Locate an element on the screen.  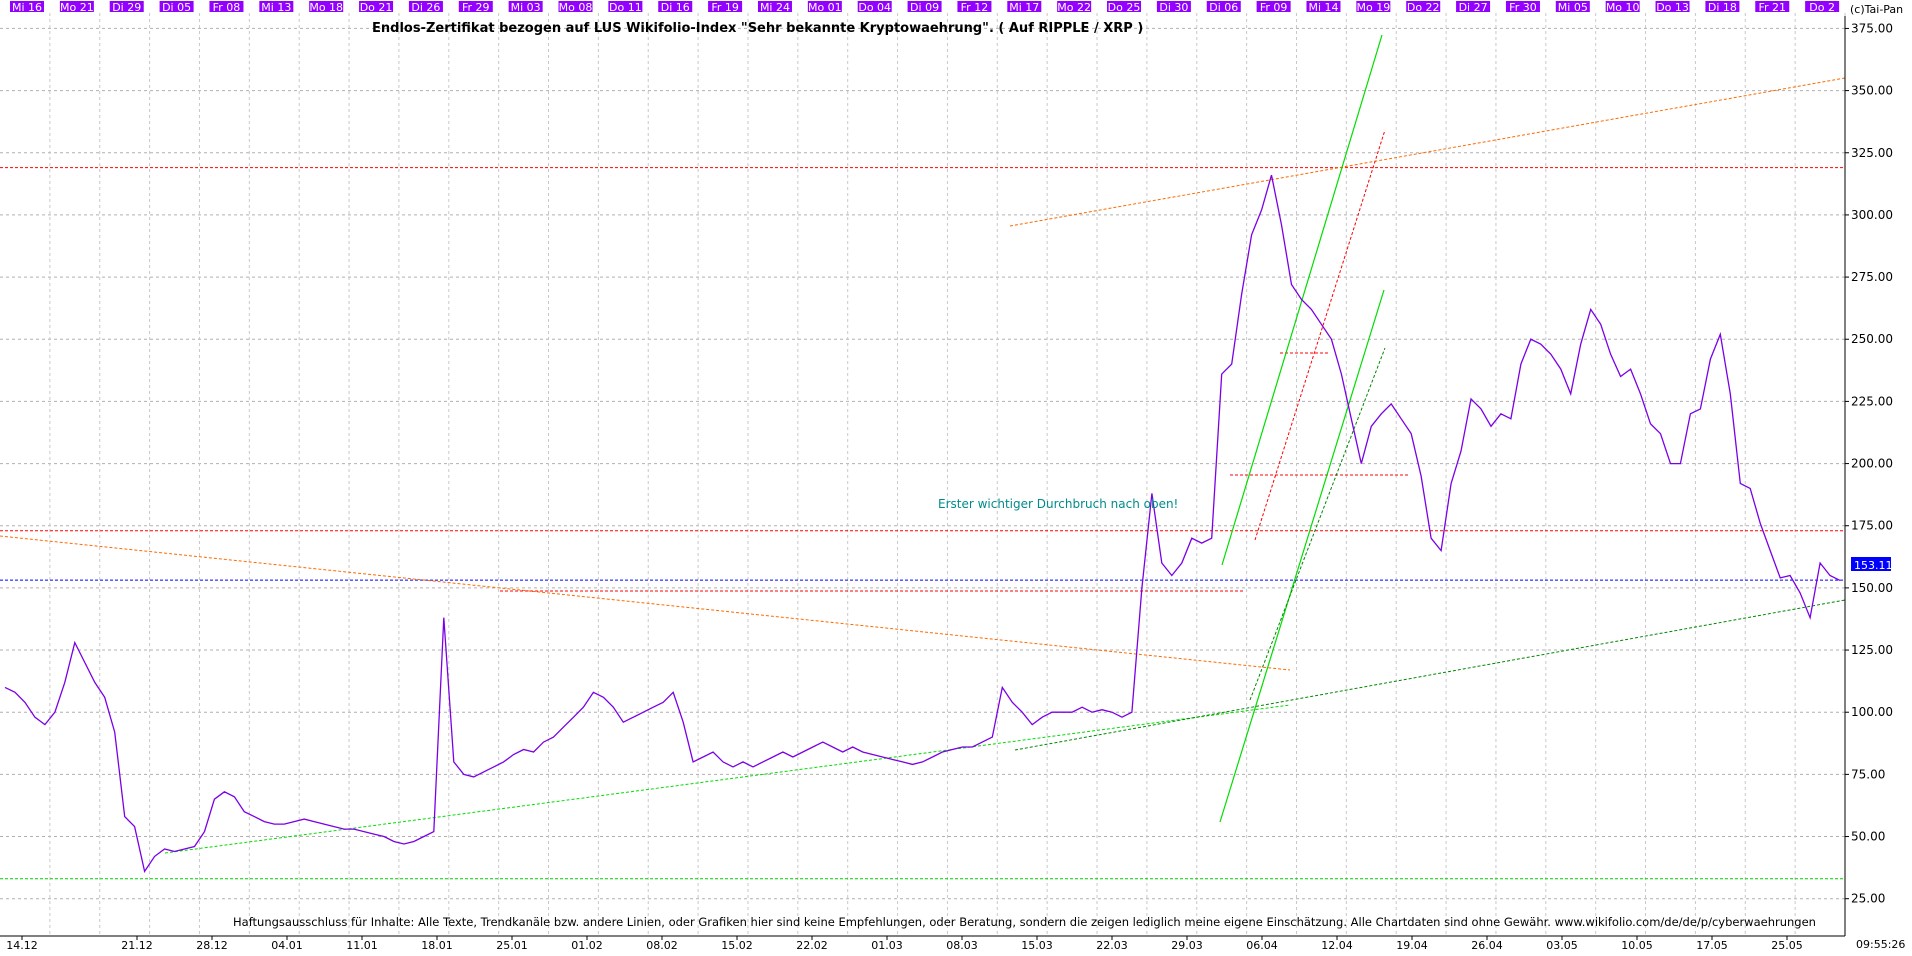
top-date-label: Di 29 is located at coordinates (126, 7).